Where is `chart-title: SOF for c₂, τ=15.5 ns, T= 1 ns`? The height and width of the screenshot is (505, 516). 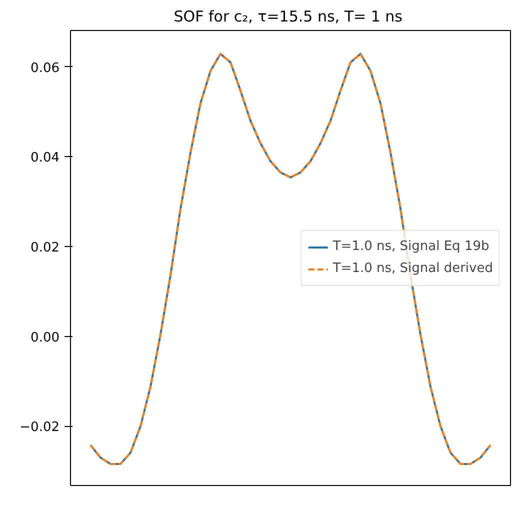
chart-title: SOF for c₂, τ=15.5 ns, T= 1 ns is located at coordinates (288, 17).